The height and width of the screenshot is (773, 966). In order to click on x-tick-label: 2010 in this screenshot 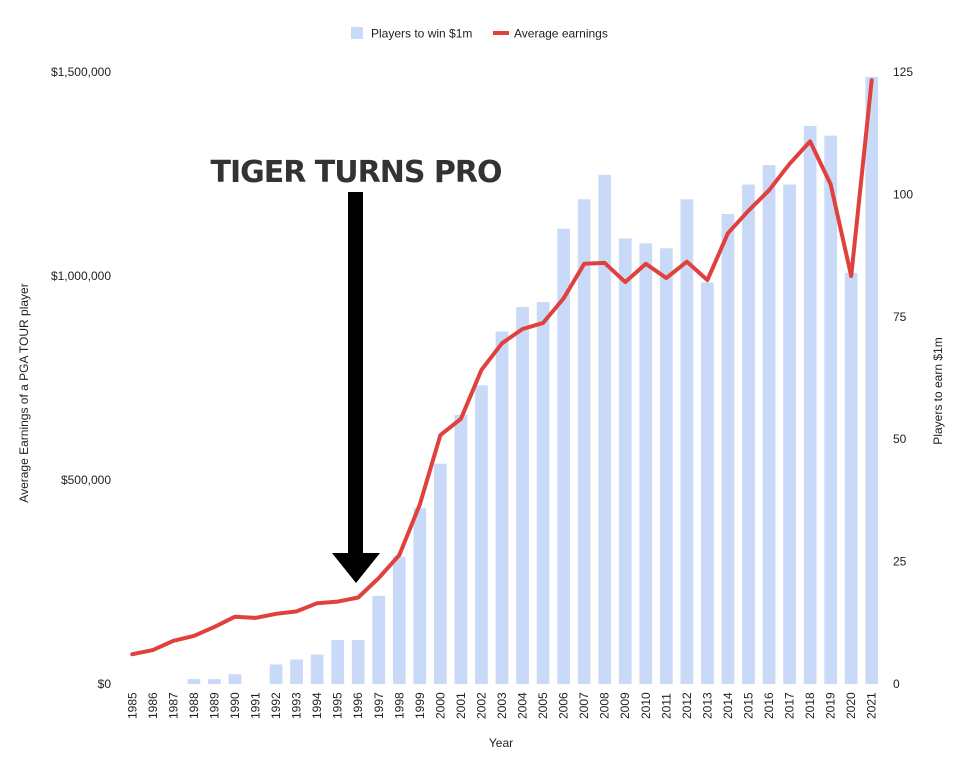, I will do `click(646, 705)`.